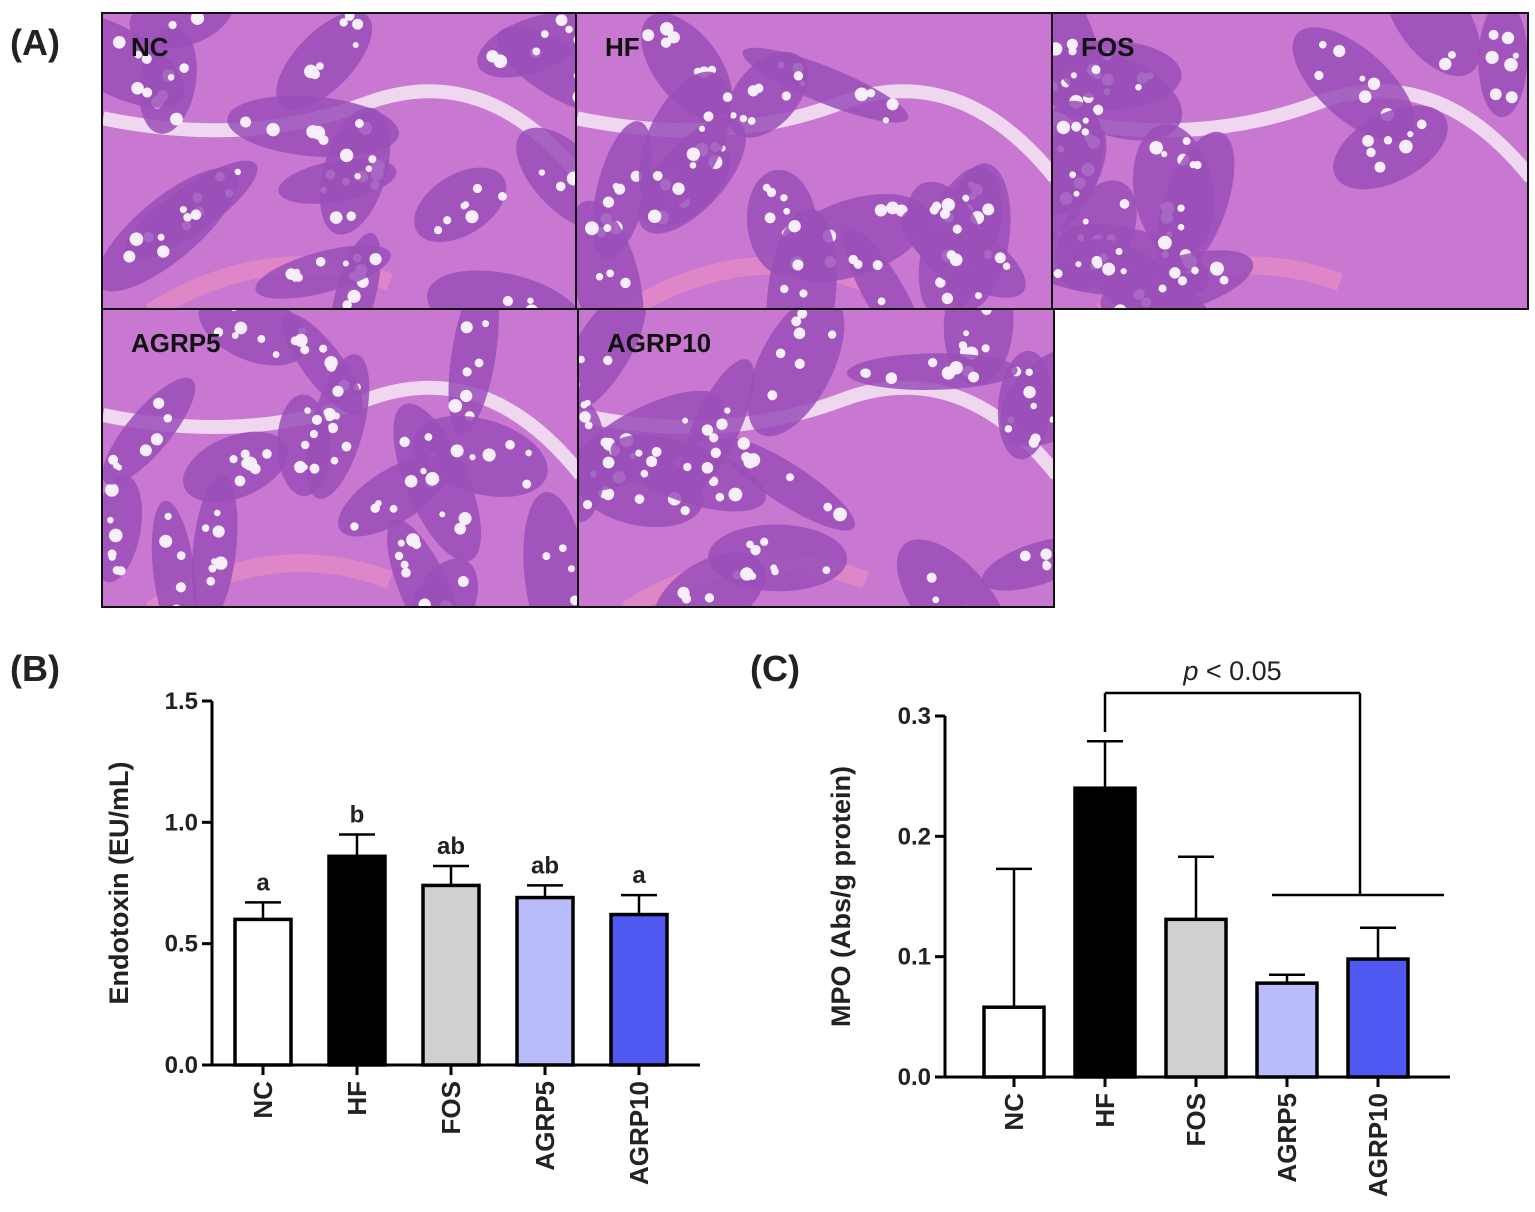 This screenshot has height=1212, width=1535. Describe the element at coordinates (545, 1126) in the screenshot. I see `x-tick-label: AGRP5` at that location.